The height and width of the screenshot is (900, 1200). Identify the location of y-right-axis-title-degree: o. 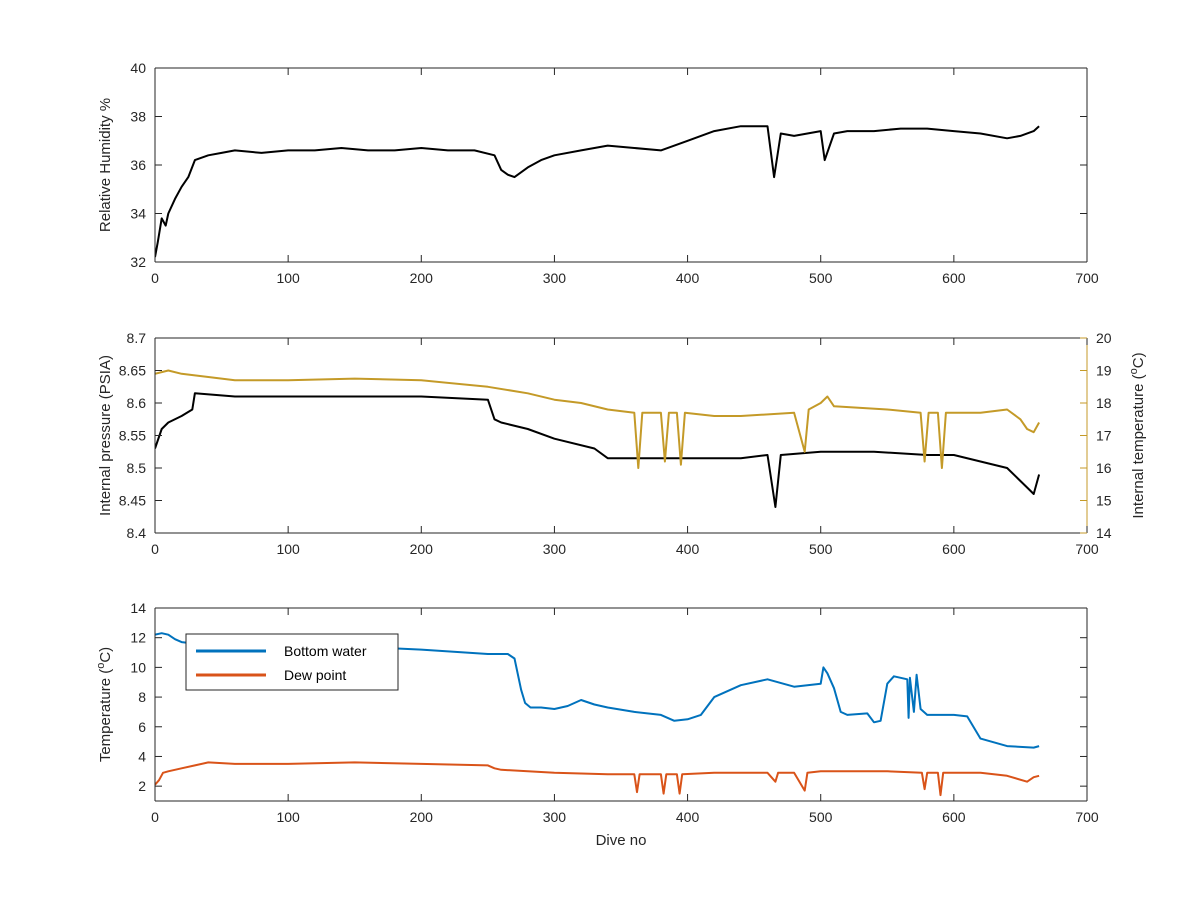
(1134, 371).